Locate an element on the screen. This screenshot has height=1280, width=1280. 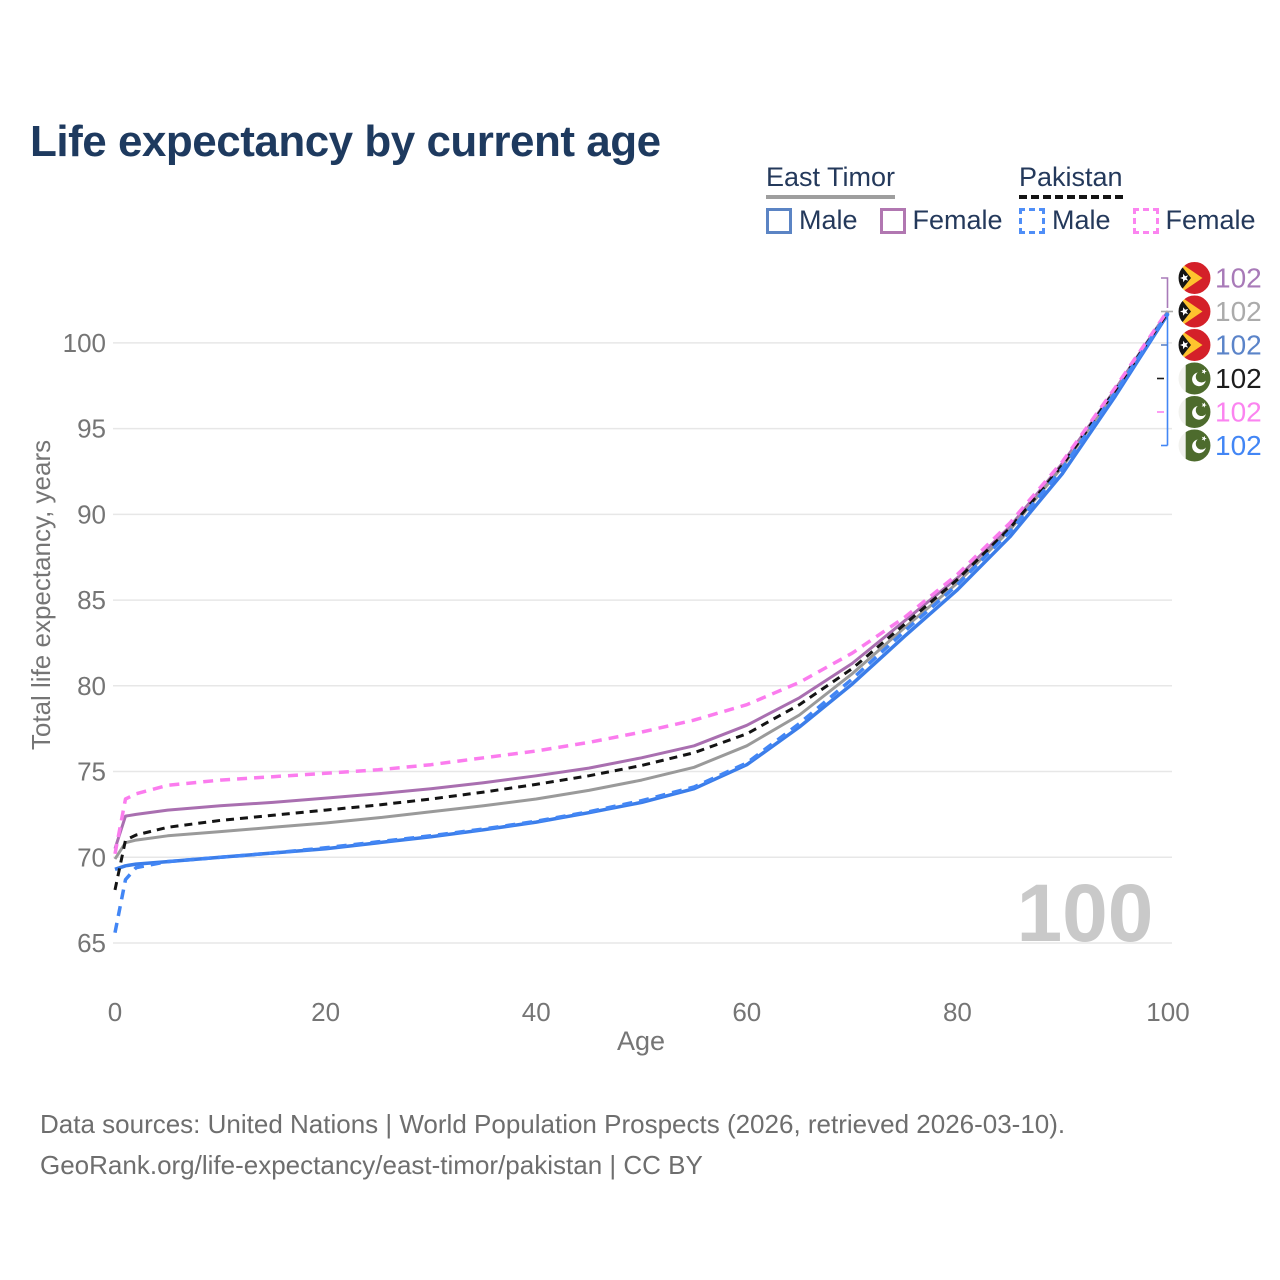
legend-header-east-timor: East Timor is located at coordinates (831, 180).